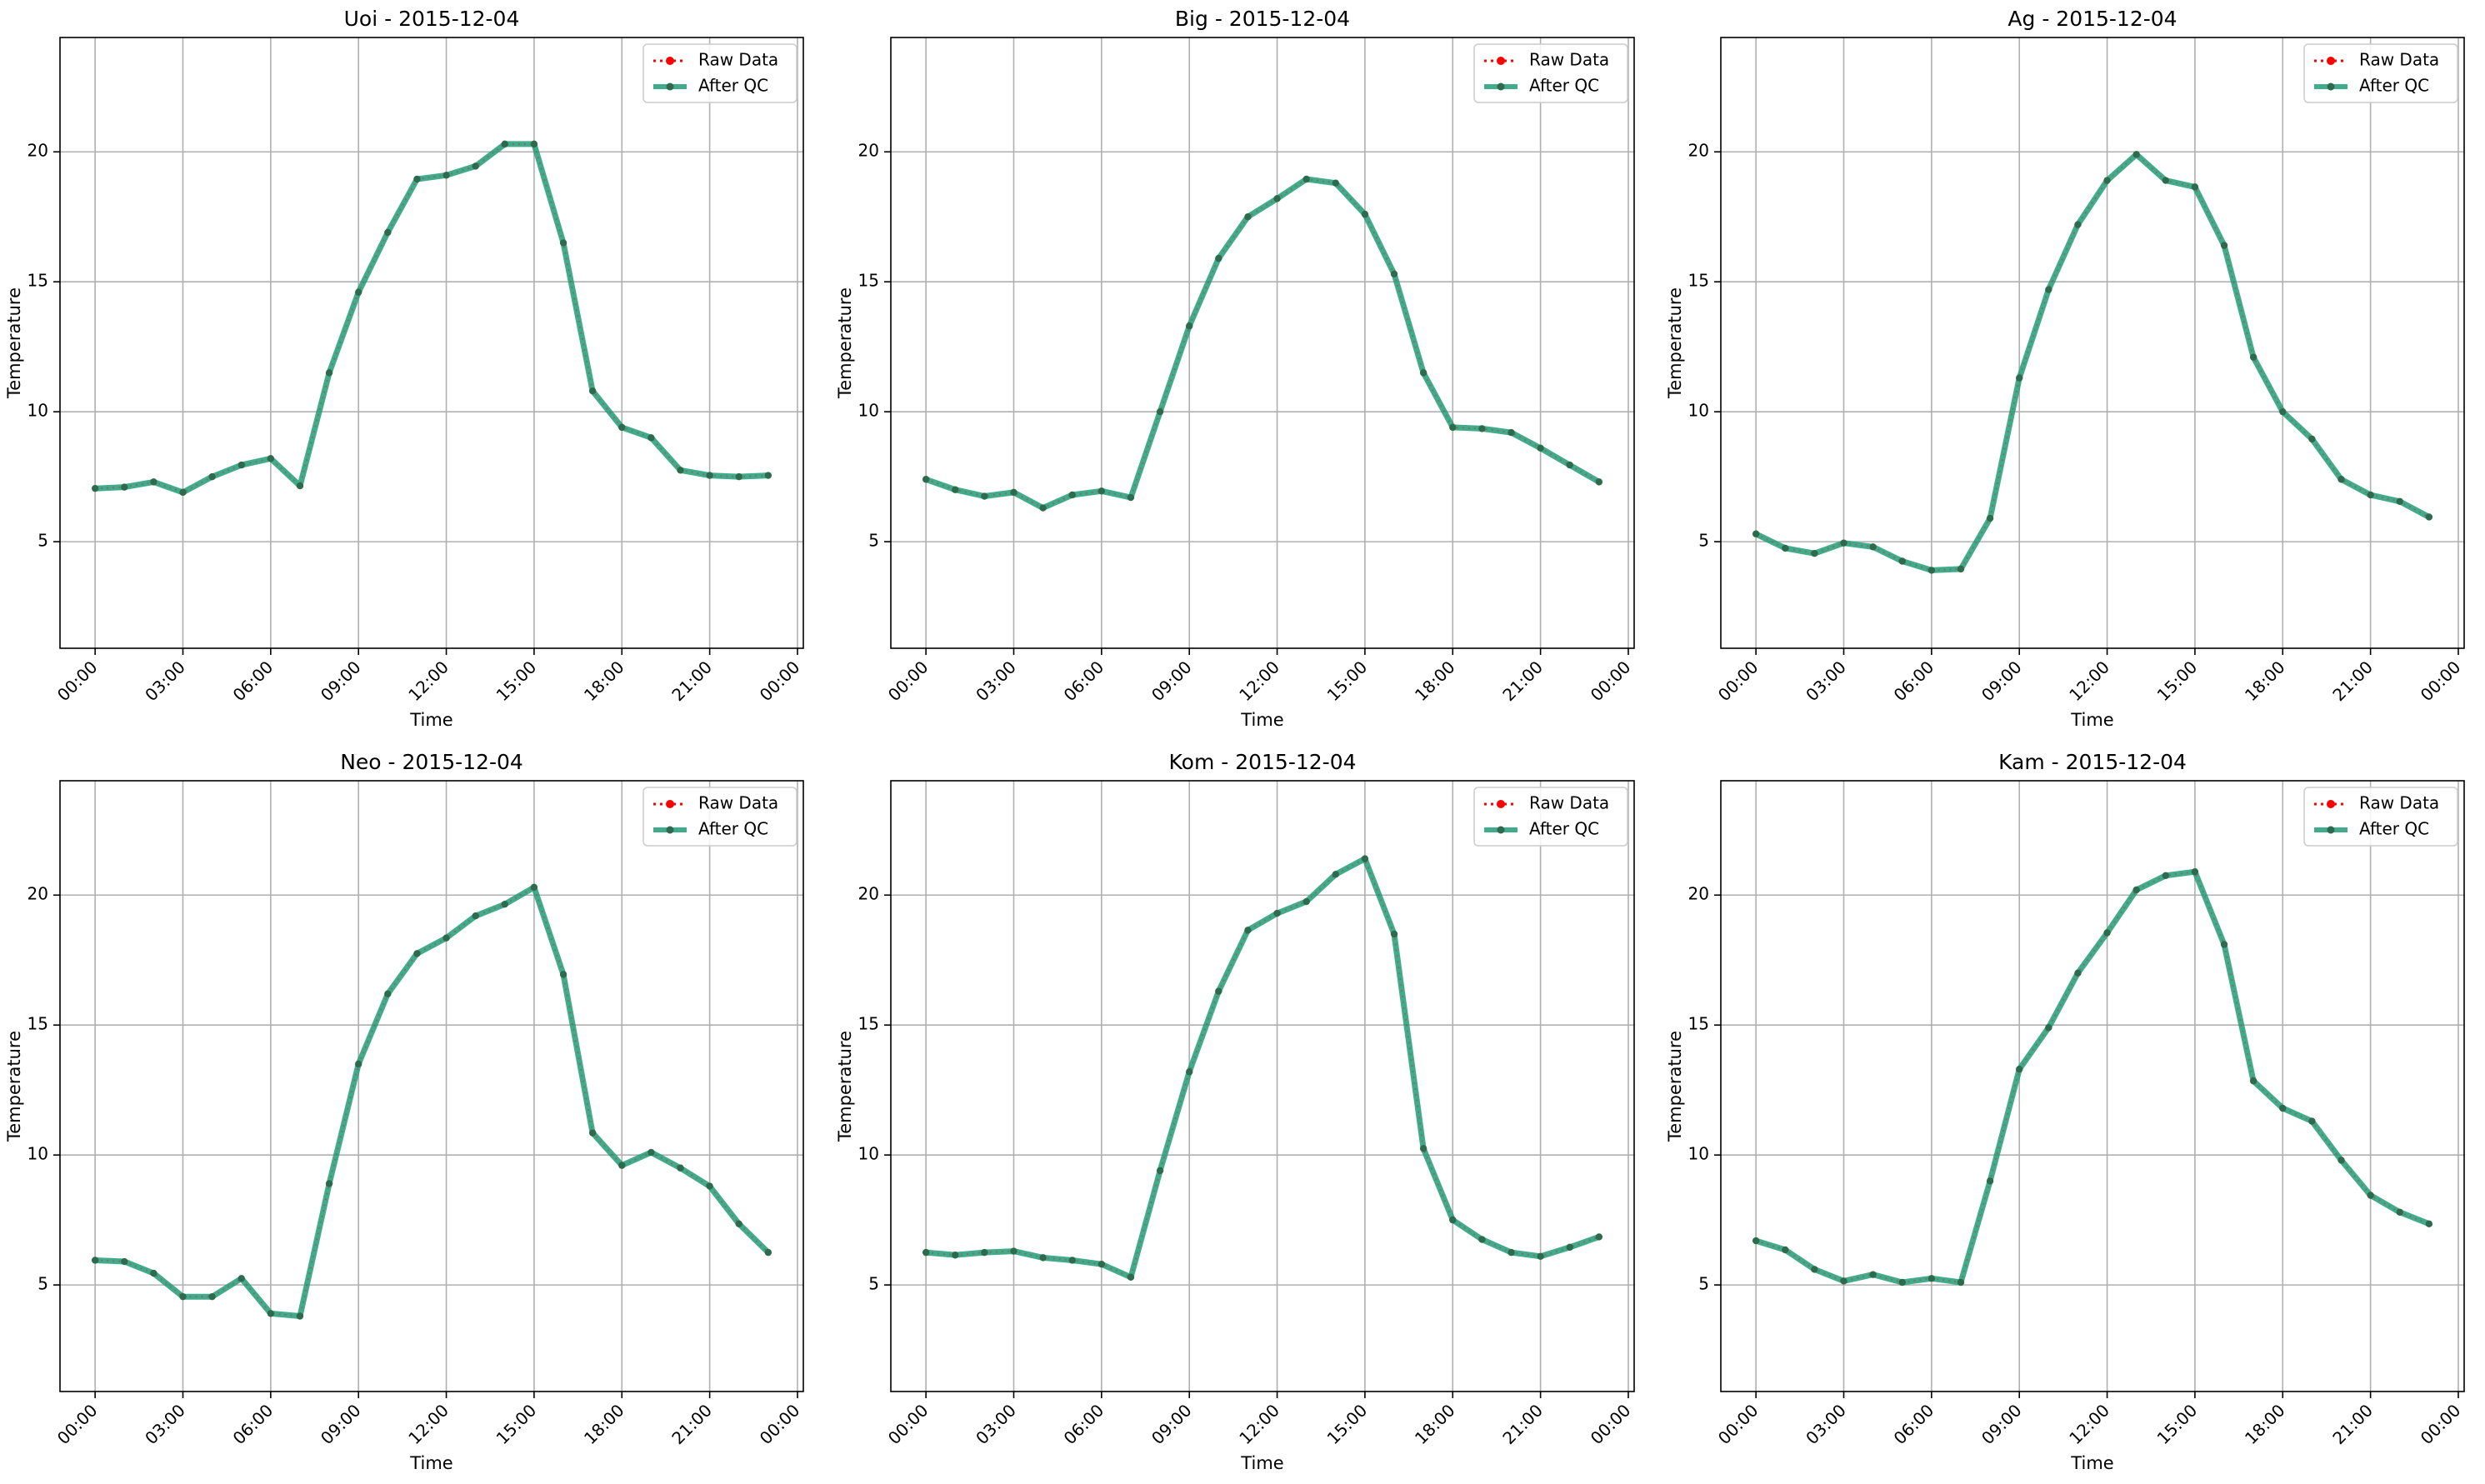 The height and width of the screenshot is (1484, 2485). I want to click on y-axis-label: Temperature, so click(845, 343).